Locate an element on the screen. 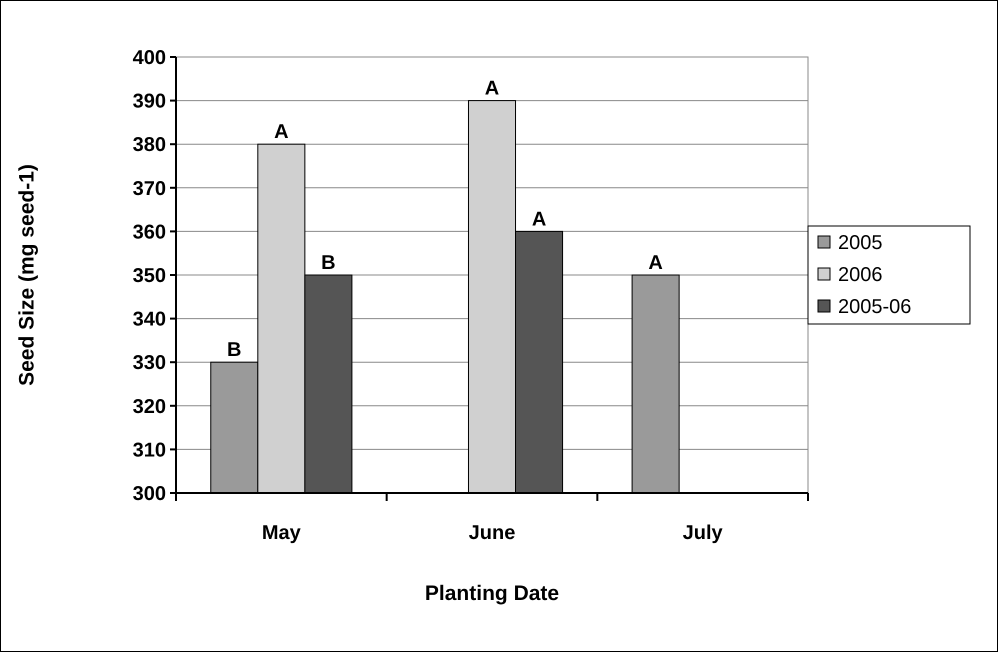 The width and height of the screenshot is (998, 652). legend-label: 2005 is located at coordinates (860, 243).